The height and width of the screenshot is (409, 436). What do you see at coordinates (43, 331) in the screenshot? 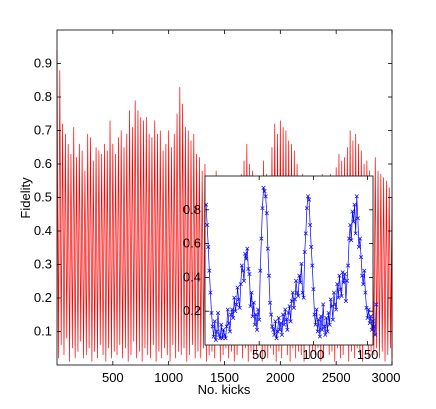
I see `y-tick-label: 0.1` at bounding box center [43, 331].